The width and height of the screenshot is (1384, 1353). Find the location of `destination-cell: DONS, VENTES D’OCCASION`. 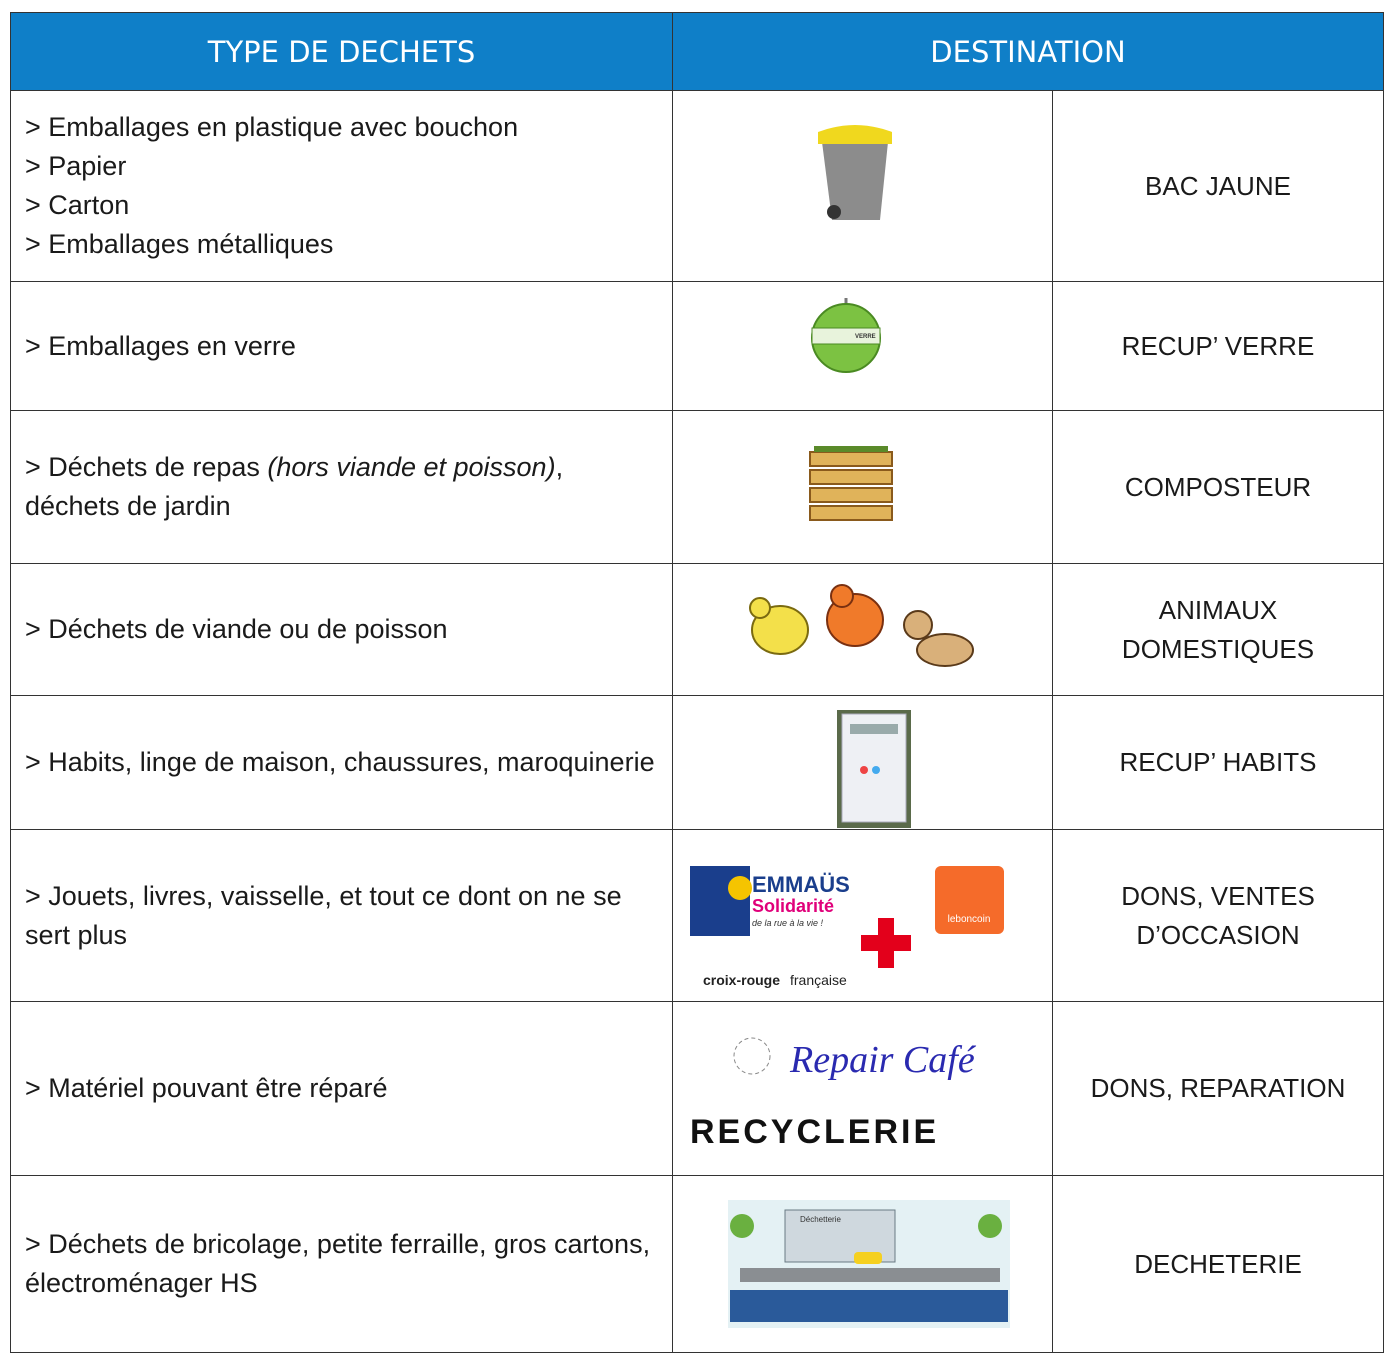

destination-cell: DONS, VENTES D’OCCASION is located at coordinates (1218, 915).